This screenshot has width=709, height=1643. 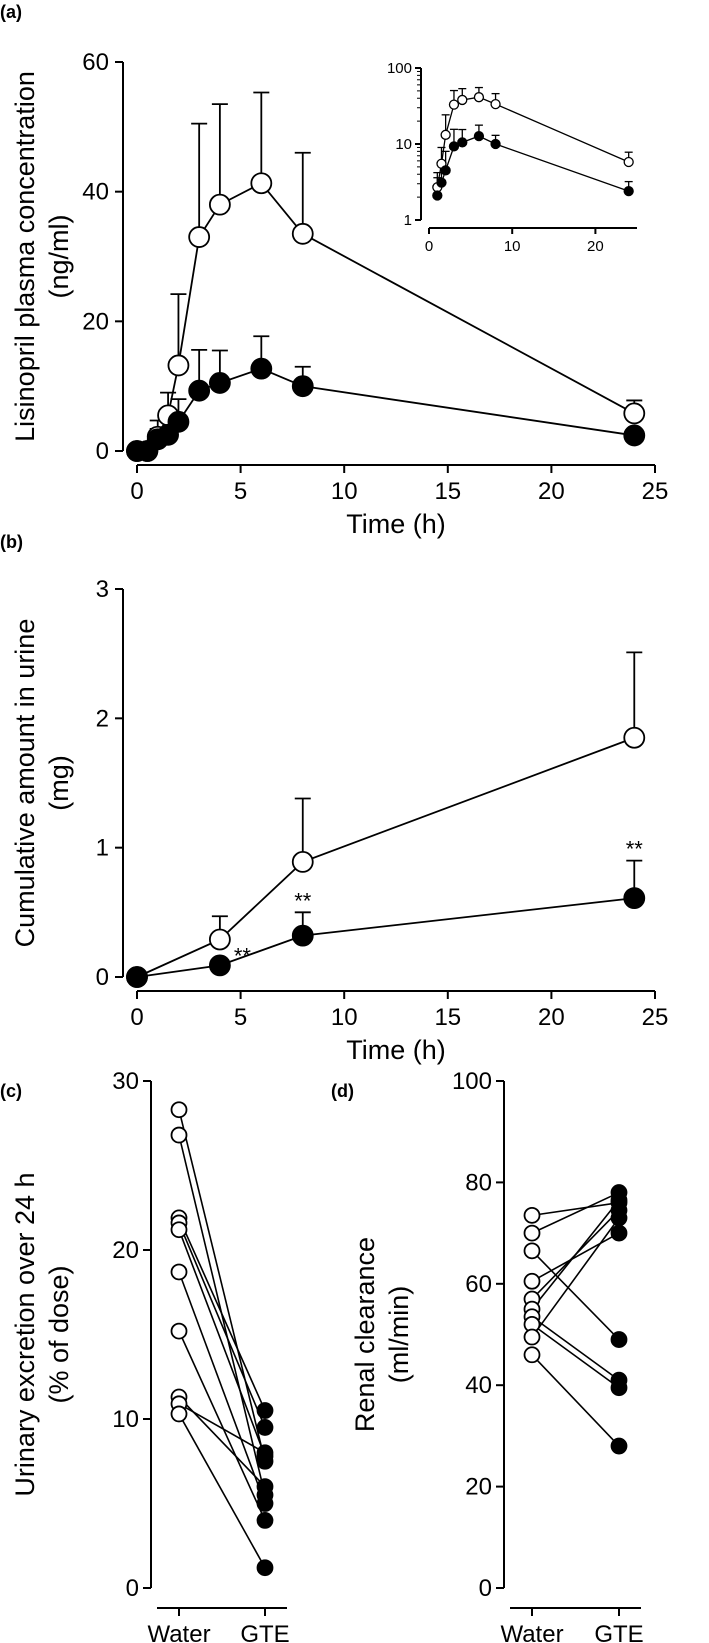 I want to click on inset-y-tick-label: 10, so click(x=403, y=144).